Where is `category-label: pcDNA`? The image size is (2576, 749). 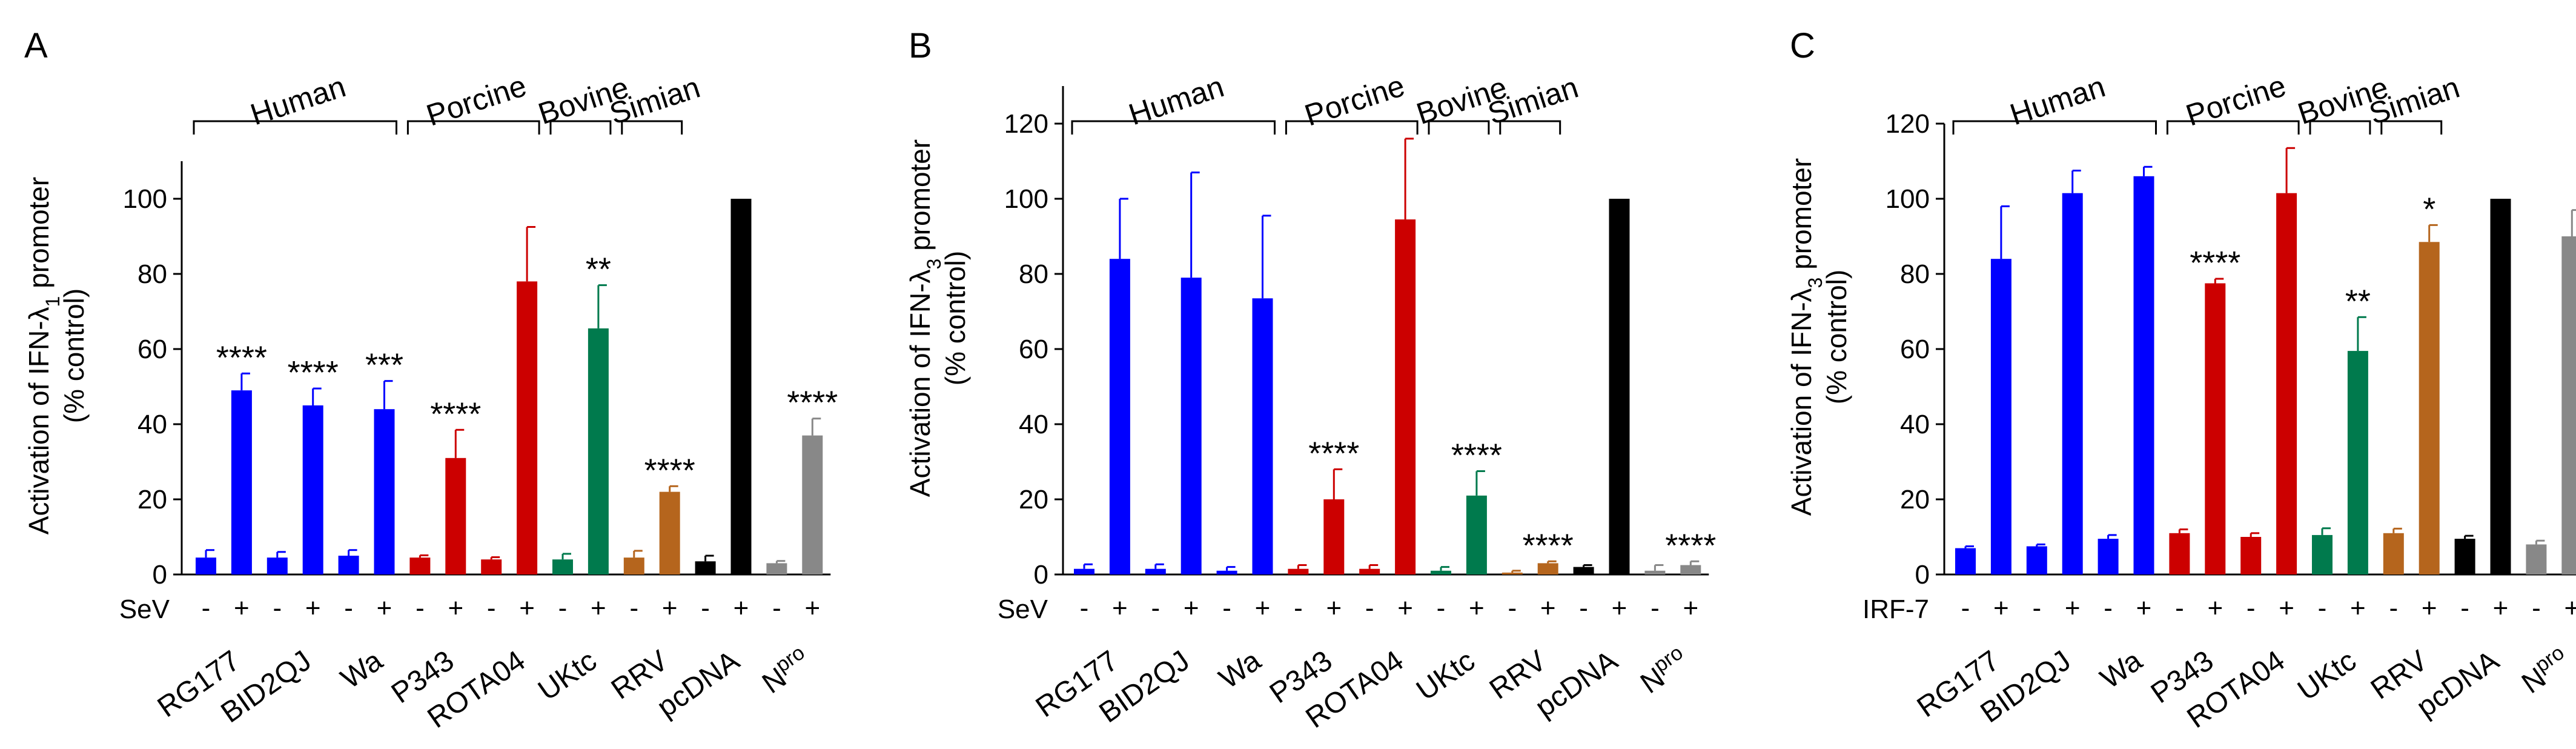
category-label: pcDNA is located at coordinates (2458, 684).